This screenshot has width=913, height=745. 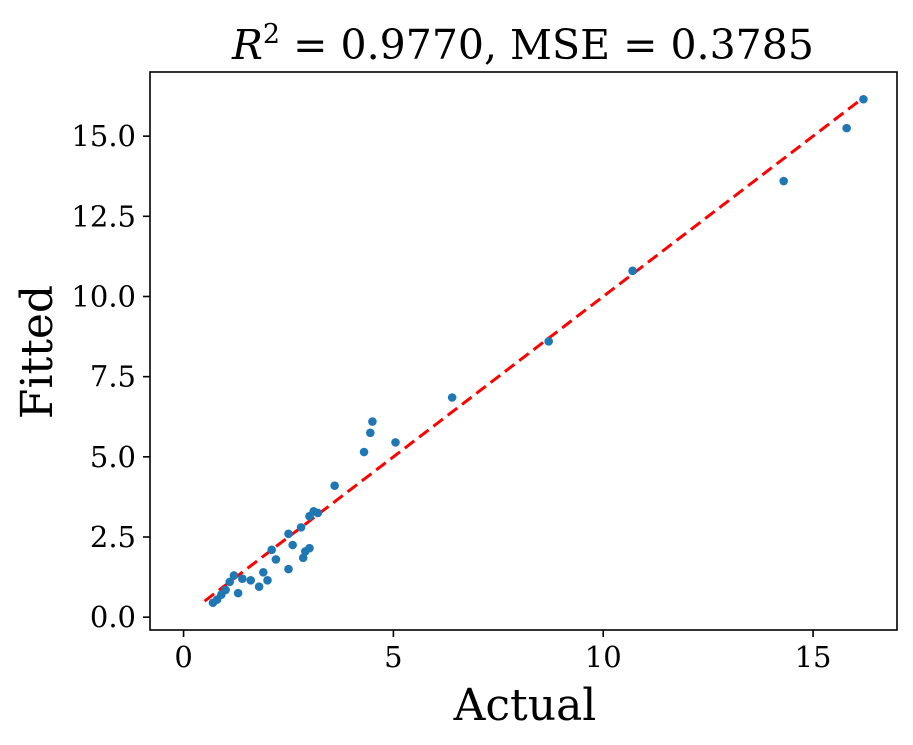 I want to click on chart-title: R2 = 0.9770, MSE = 0.3785, so click(x=522, y=44).